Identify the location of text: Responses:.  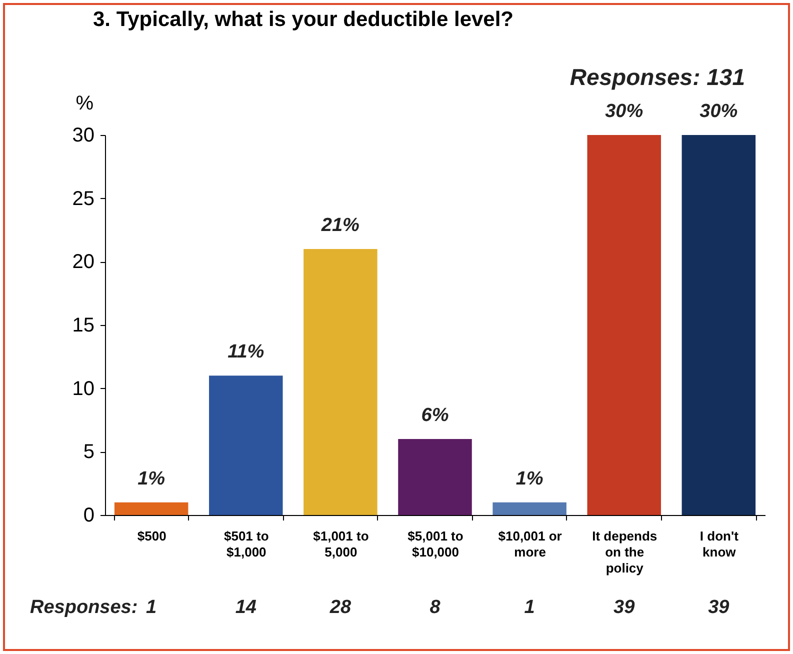
(84, 607).